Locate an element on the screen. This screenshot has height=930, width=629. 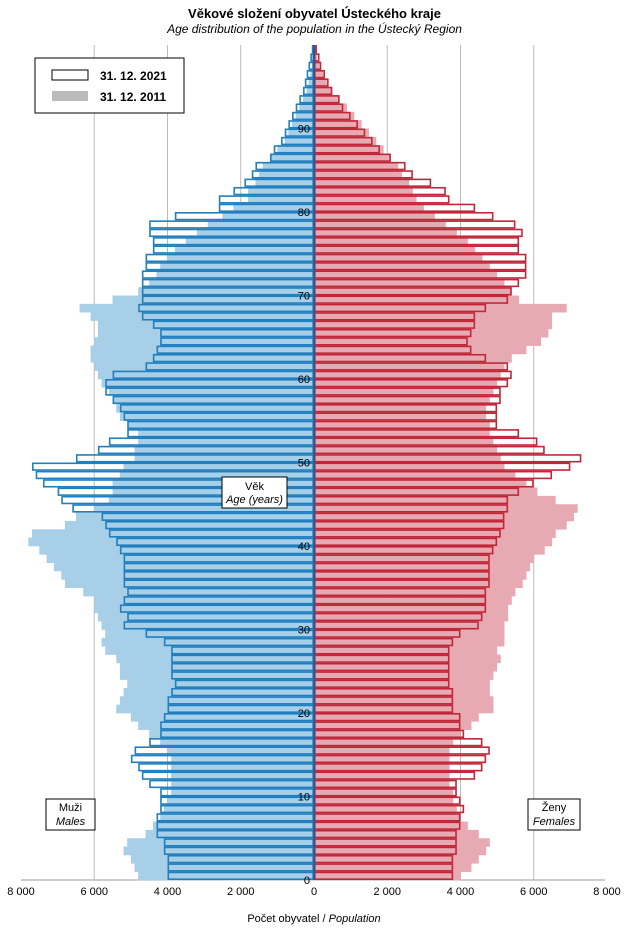
legend: 31. 12. 2021 31. 12. 2011 is located at coordinates (109, 85).